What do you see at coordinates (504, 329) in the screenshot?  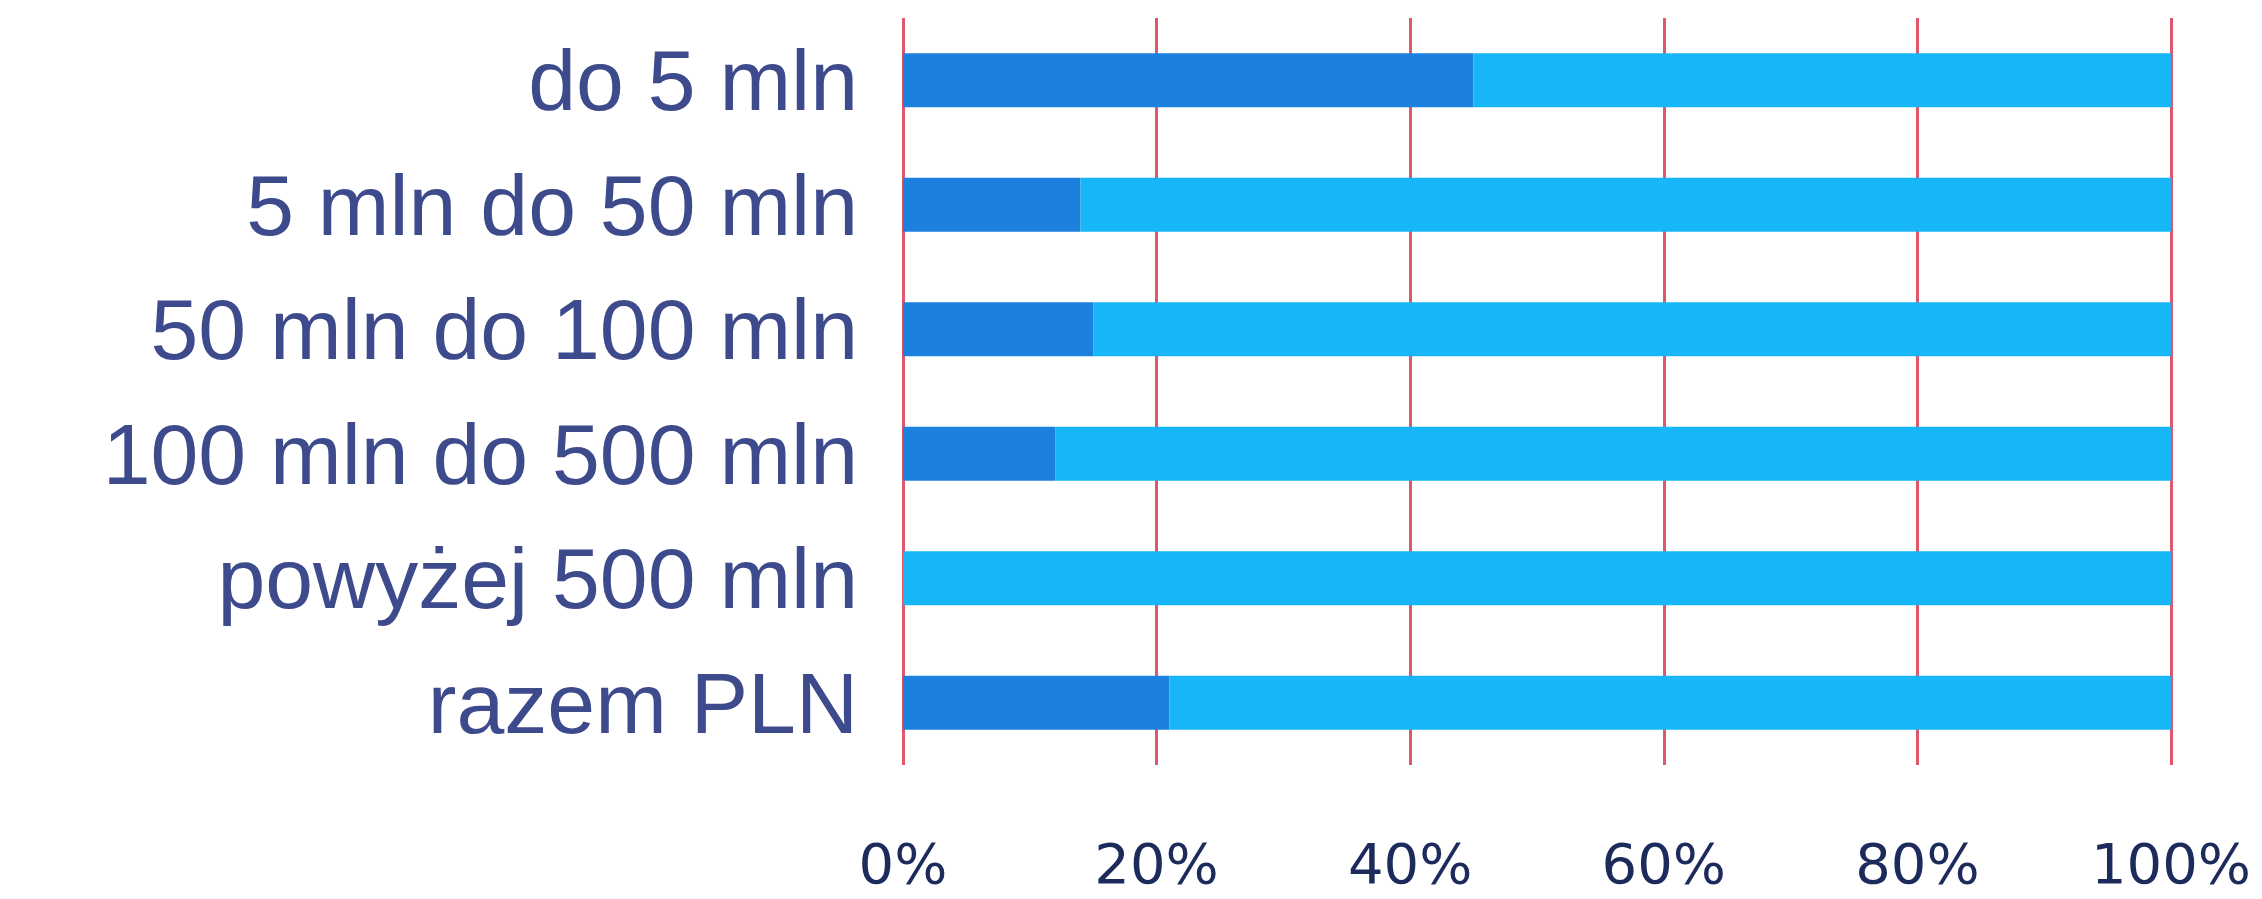 I see `y-tick-label: 50 mln do 100 mln` at bounding box center [504, 329].